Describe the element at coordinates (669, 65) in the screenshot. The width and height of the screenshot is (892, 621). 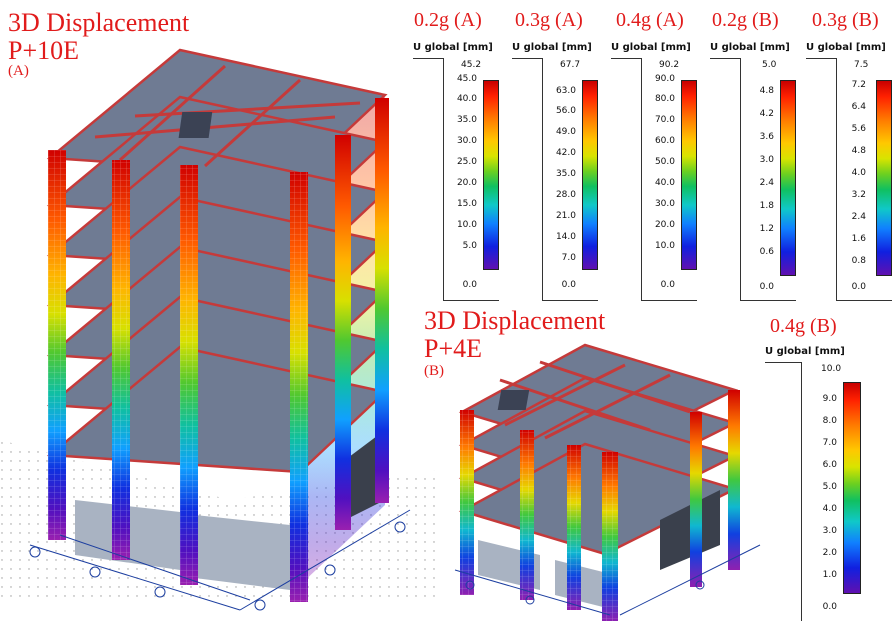
I see `legend-max: 90.2` at that location.